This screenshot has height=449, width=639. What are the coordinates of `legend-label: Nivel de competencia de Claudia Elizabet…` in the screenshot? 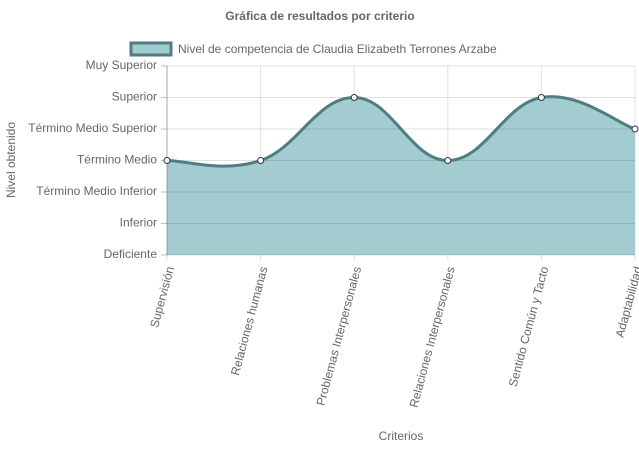 It's located at (337, 49).